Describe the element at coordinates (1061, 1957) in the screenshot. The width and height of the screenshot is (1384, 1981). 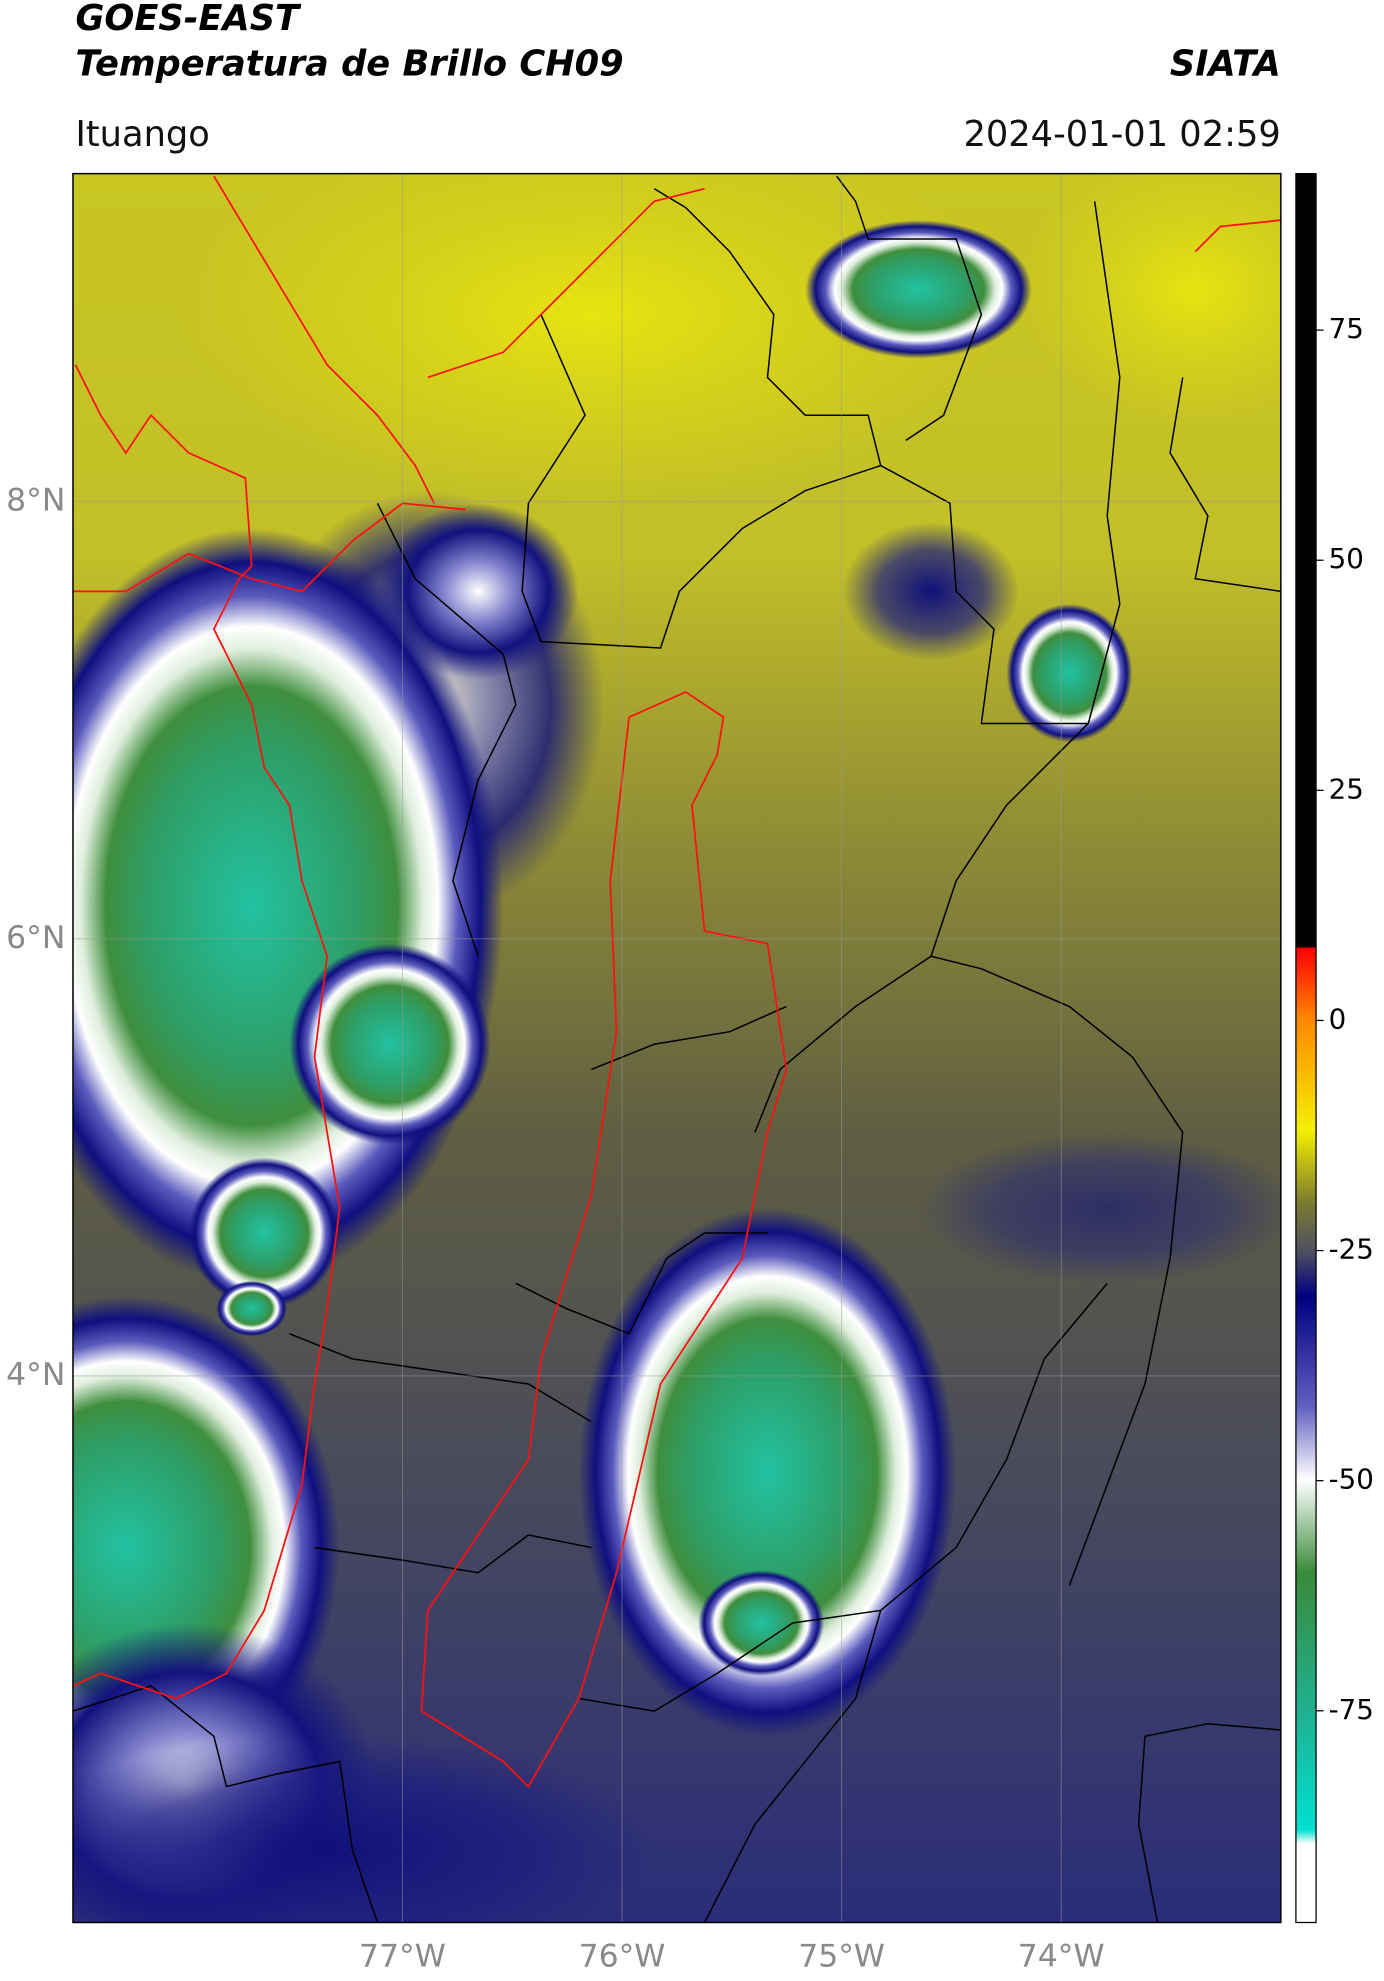
I see `x-tick-label: 74°W` at that location.